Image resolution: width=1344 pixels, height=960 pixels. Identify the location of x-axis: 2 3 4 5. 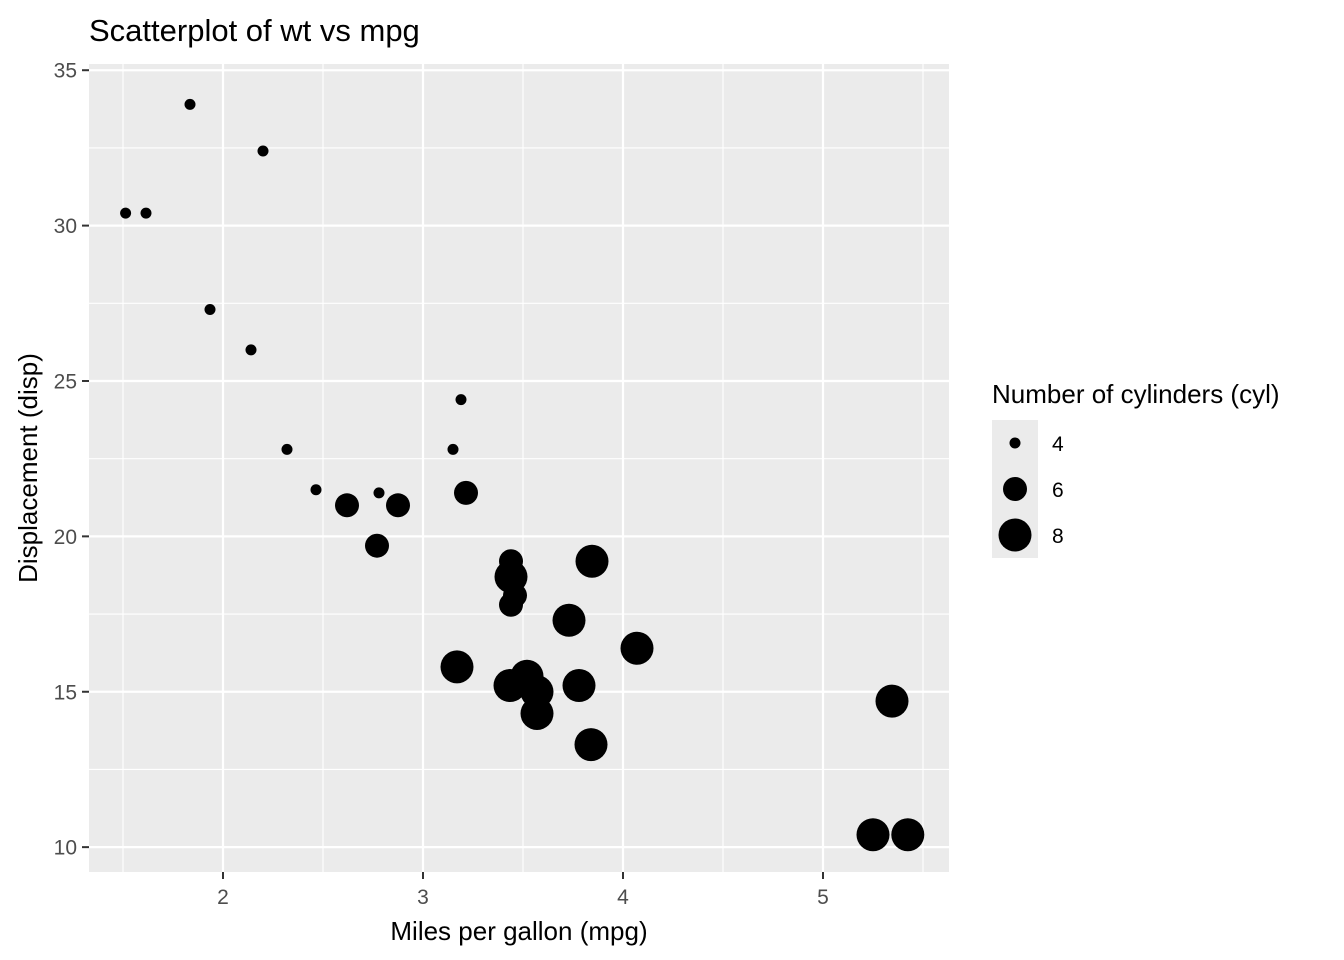
(523, 890).